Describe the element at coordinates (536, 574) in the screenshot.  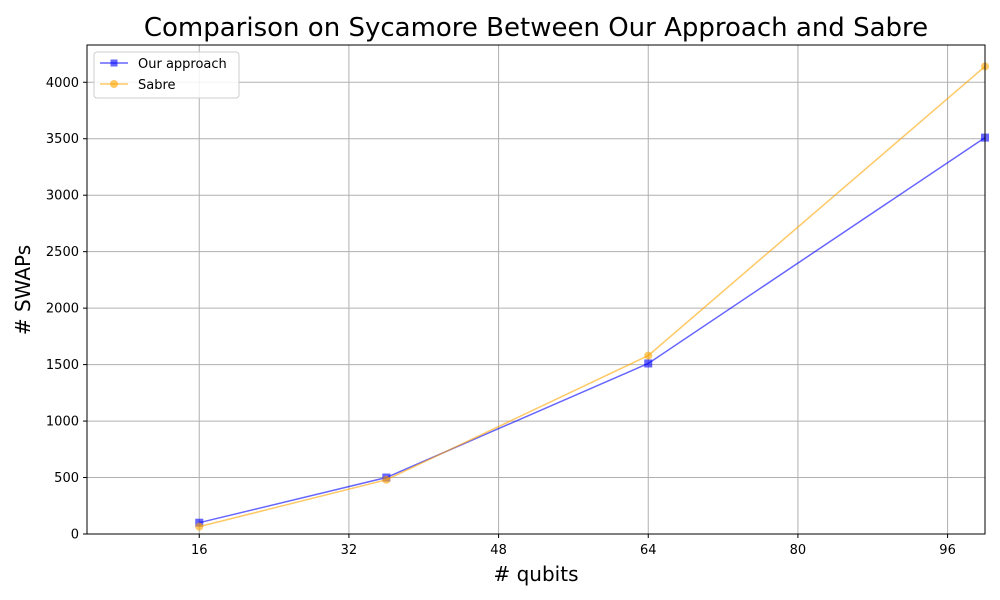
I see `x-axis-label: # qubits` at that location.